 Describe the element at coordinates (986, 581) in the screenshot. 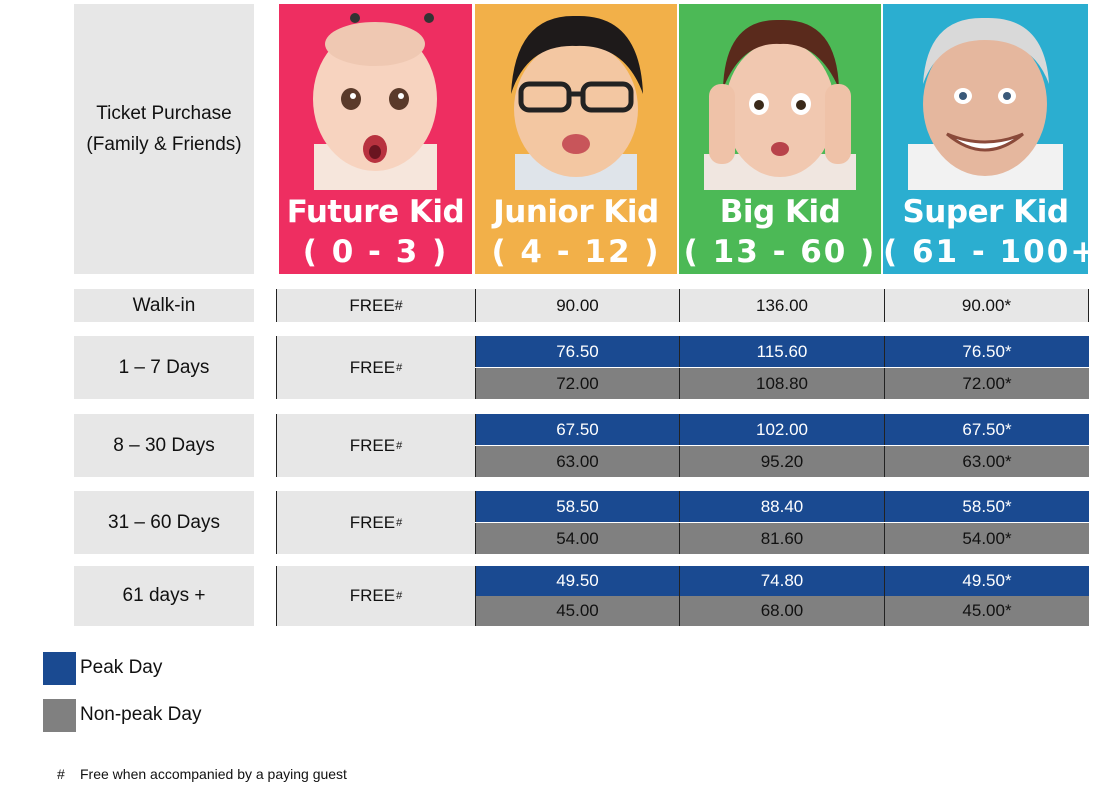

I see `row-61-plus-super-peak-price: 49.50*` at that location.